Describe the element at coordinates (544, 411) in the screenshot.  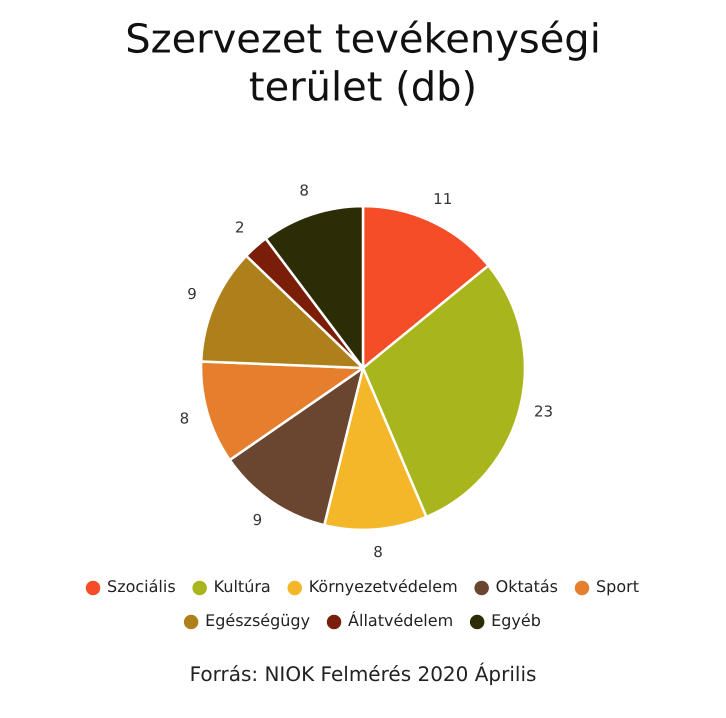
I see `data-label: 23` at that location.